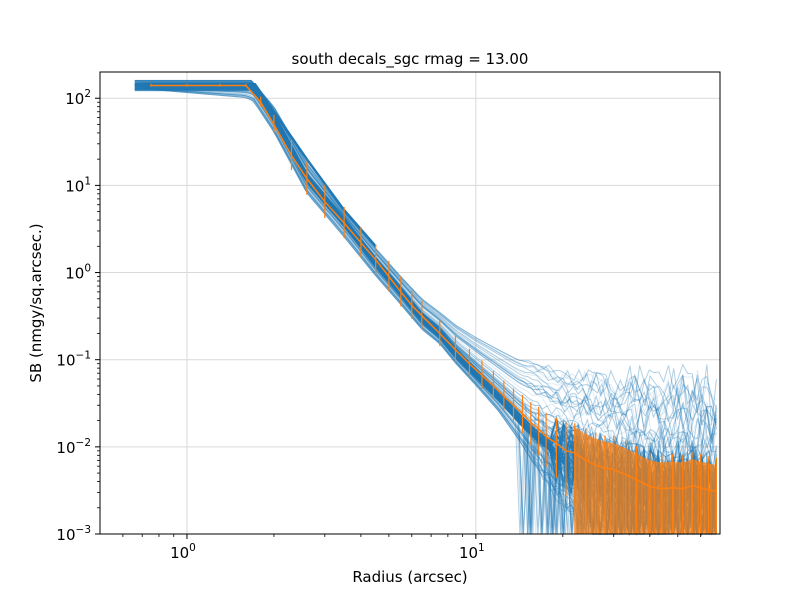 This screenshot has height=600, width=800. Describe the element at coordinates (412, 548) in the screenshot. I see `x-axis-ticks: 10⁰ 10¹` at that location.